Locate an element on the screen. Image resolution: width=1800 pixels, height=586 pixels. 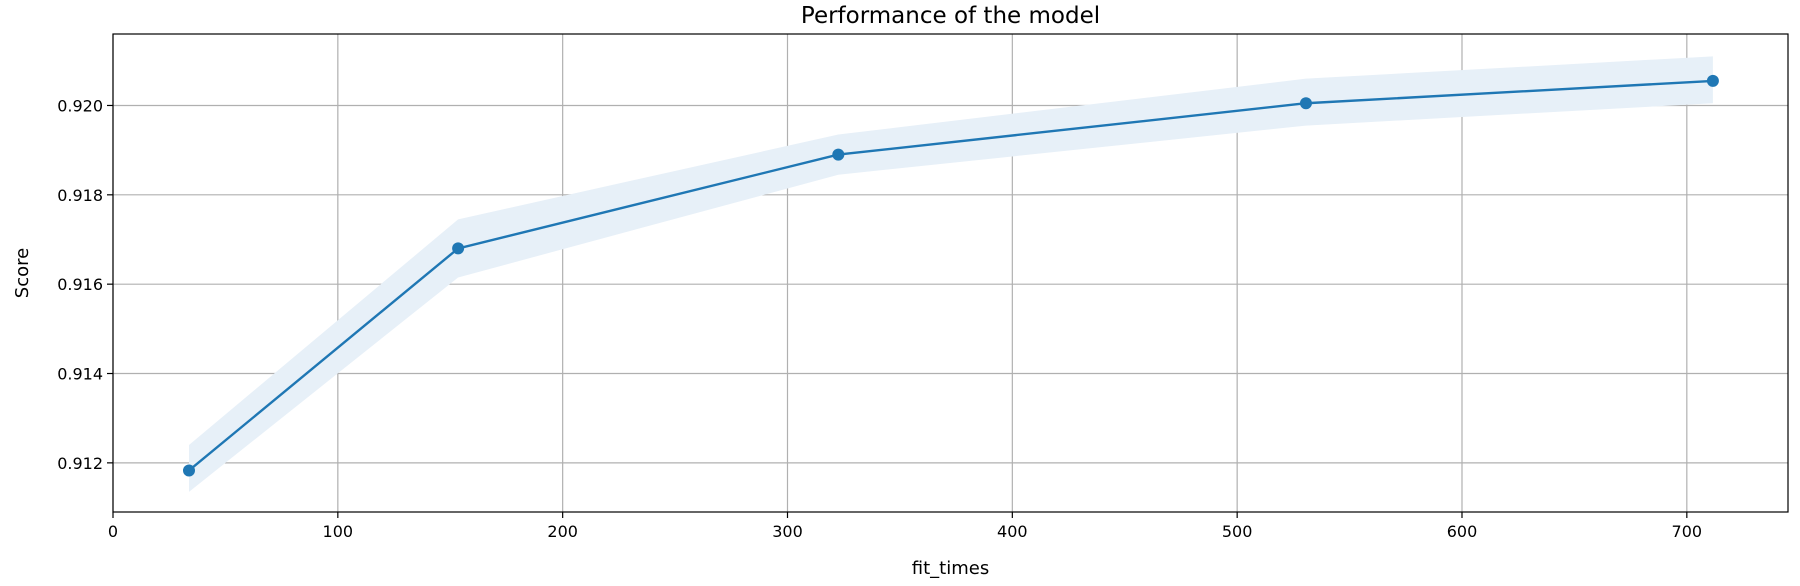
y-tick-label: 0.918 is located at coordinates (80, 195).